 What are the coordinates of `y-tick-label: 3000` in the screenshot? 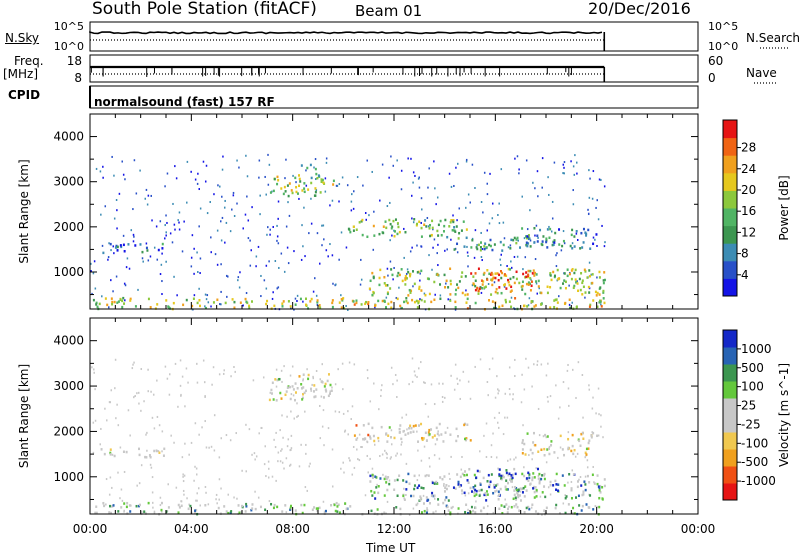 It's located at (68, 182).